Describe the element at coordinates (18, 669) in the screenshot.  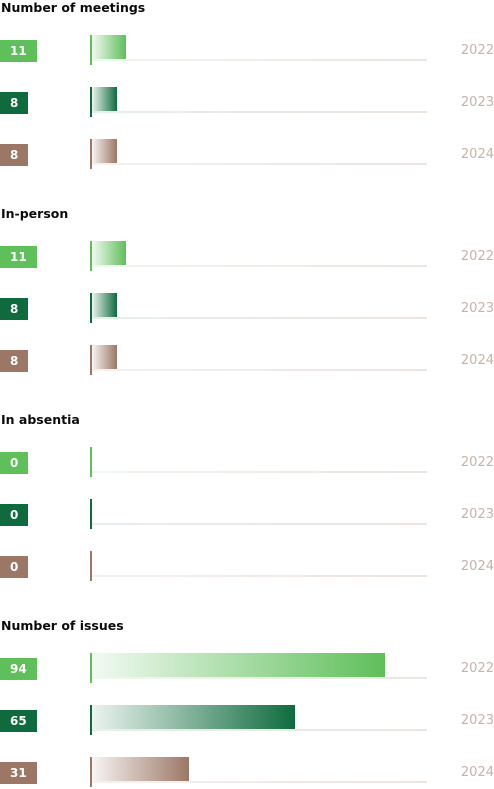
I see `value-label: 94` at that location.